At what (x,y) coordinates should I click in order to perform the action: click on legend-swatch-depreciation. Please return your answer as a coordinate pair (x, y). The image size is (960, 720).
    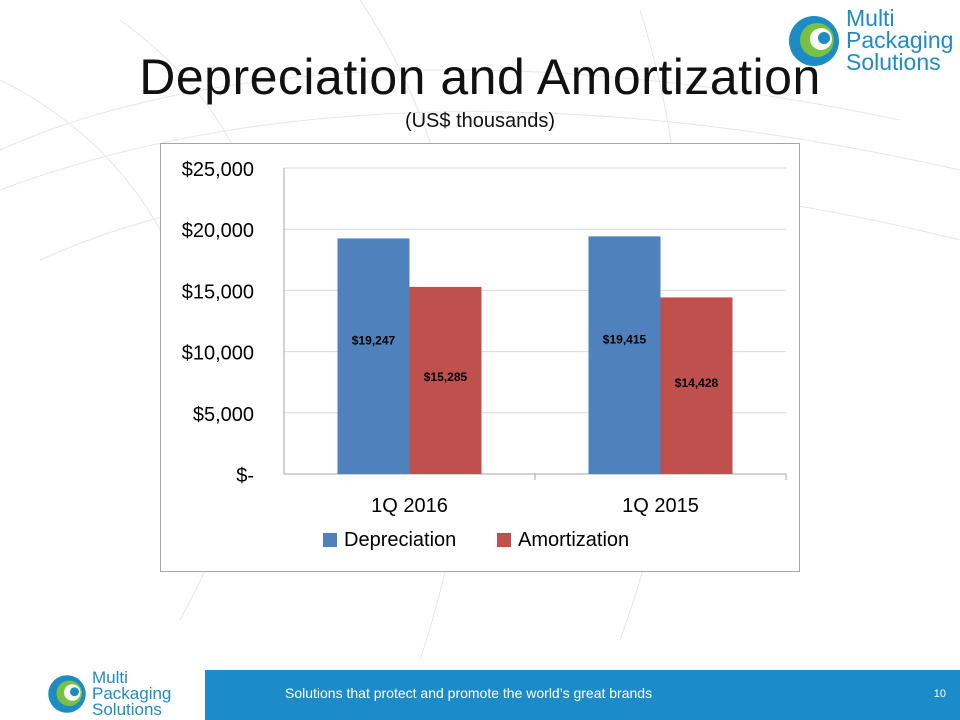
    Looking at the image, I should click on (330, 540).